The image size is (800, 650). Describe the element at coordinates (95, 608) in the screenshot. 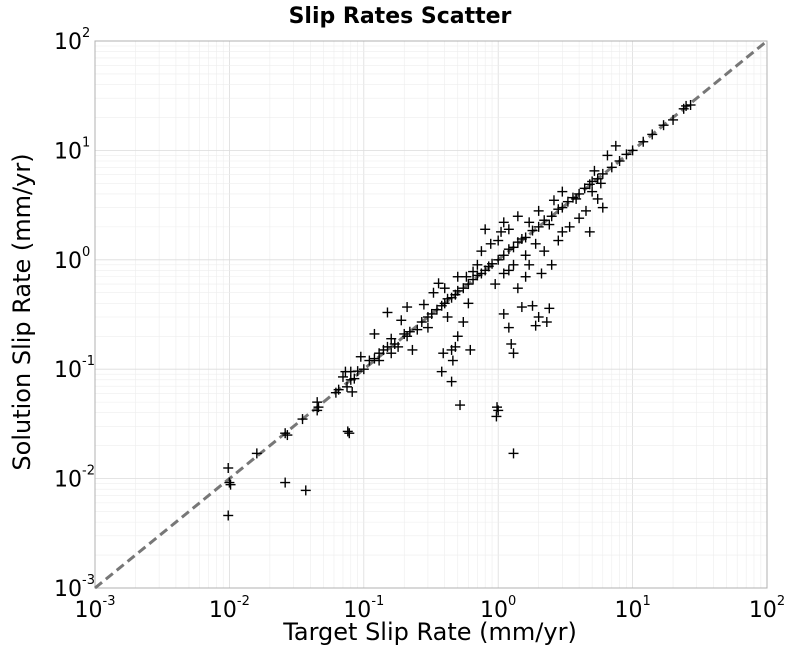

I see `x-tick-label: 10⁻³` at that location.